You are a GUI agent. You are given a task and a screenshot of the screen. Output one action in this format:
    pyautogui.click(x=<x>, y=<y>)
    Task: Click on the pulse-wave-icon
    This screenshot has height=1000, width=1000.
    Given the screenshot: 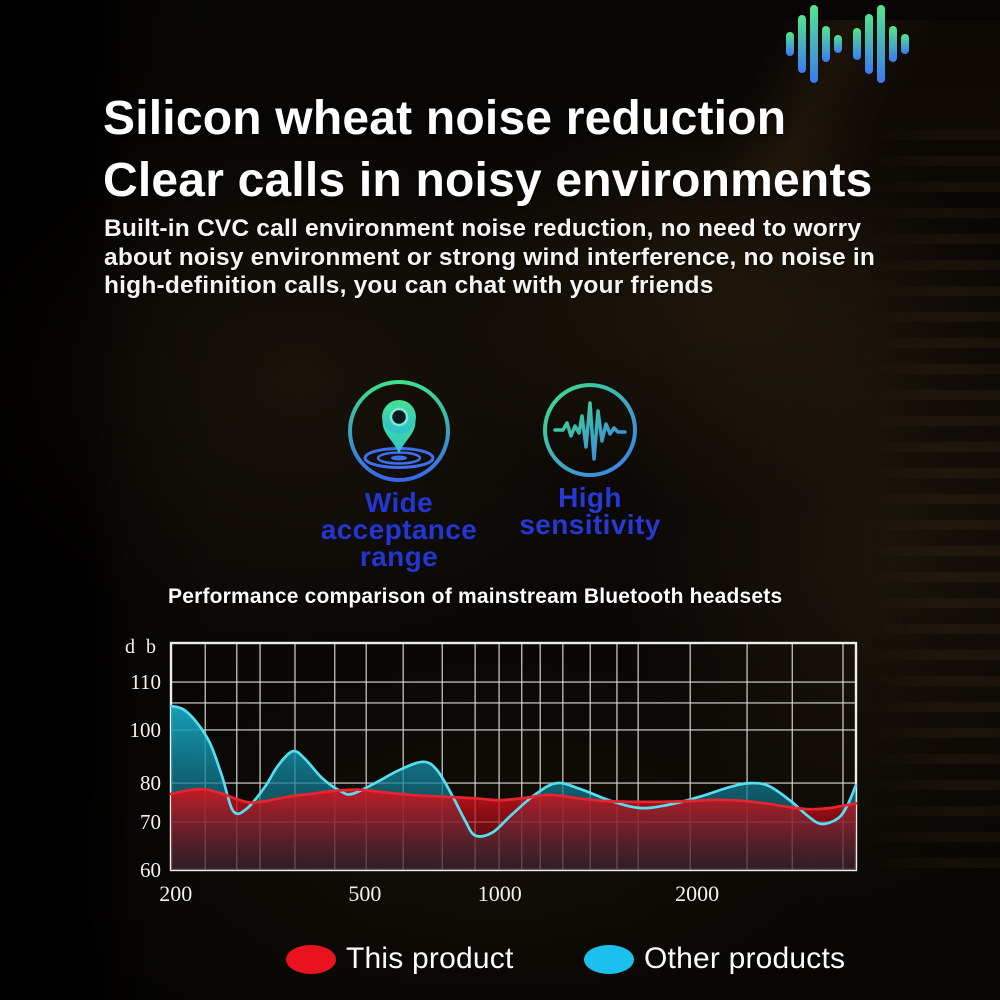 What is the action you would take?
    pyautogui.click(x=590, y=430)
    